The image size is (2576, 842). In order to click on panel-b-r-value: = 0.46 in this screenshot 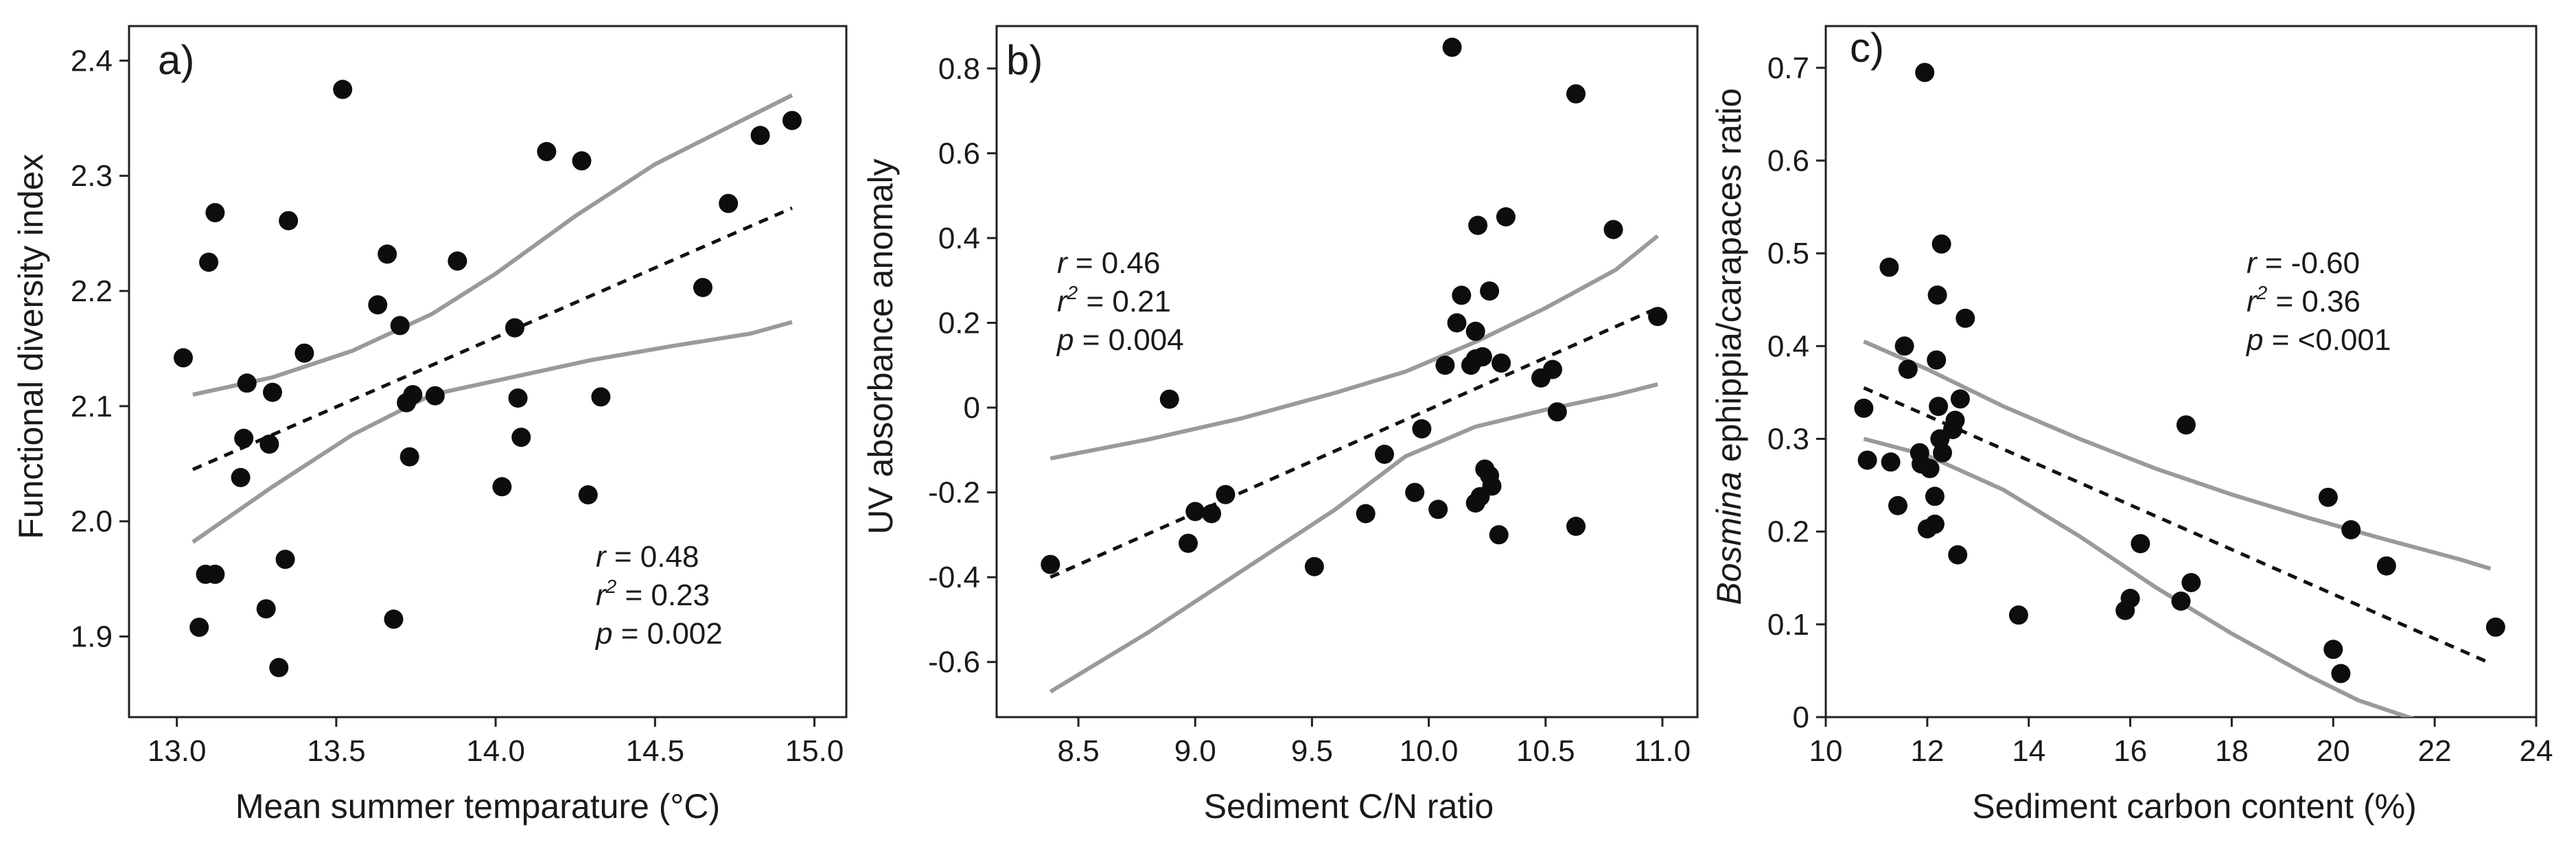, I will do `click(1118, 263)`.